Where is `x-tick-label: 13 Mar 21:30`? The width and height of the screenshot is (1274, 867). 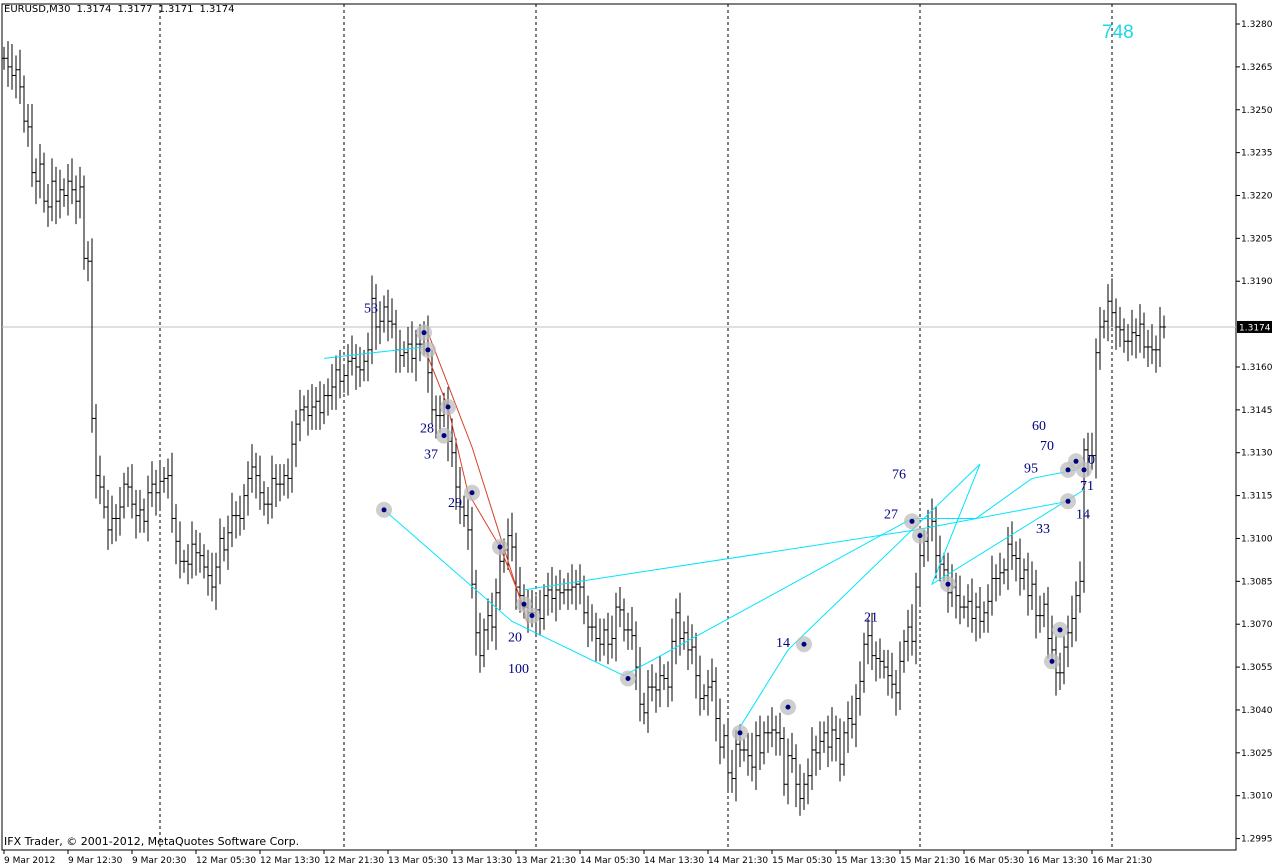 x-tick-label: 13 Mar 21:30 is located at coordinates (546, 861).